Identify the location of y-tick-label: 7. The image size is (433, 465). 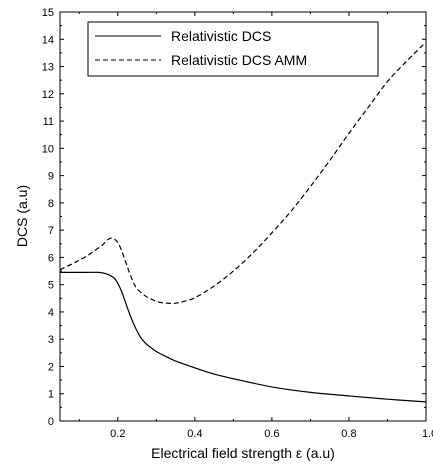
(51, 231).